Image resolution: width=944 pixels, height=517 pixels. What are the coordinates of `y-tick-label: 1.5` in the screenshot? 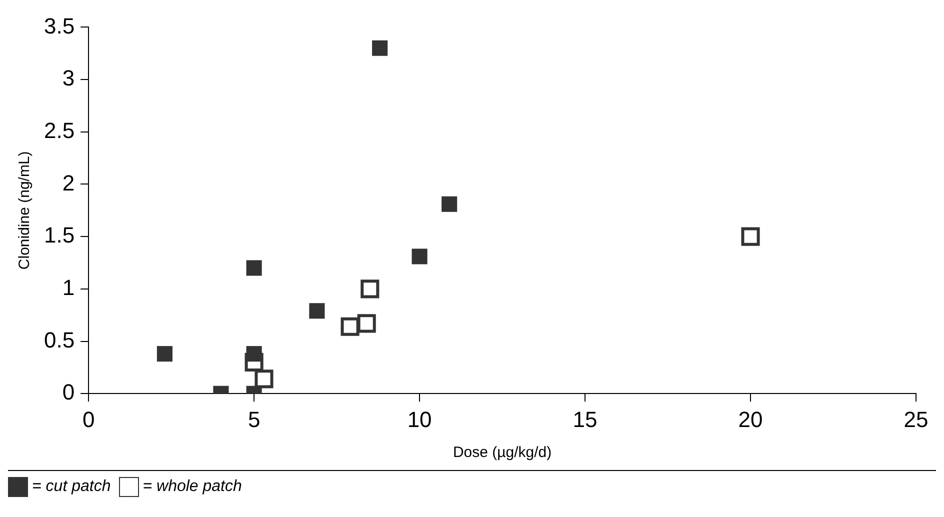 It's located at (59, 235).